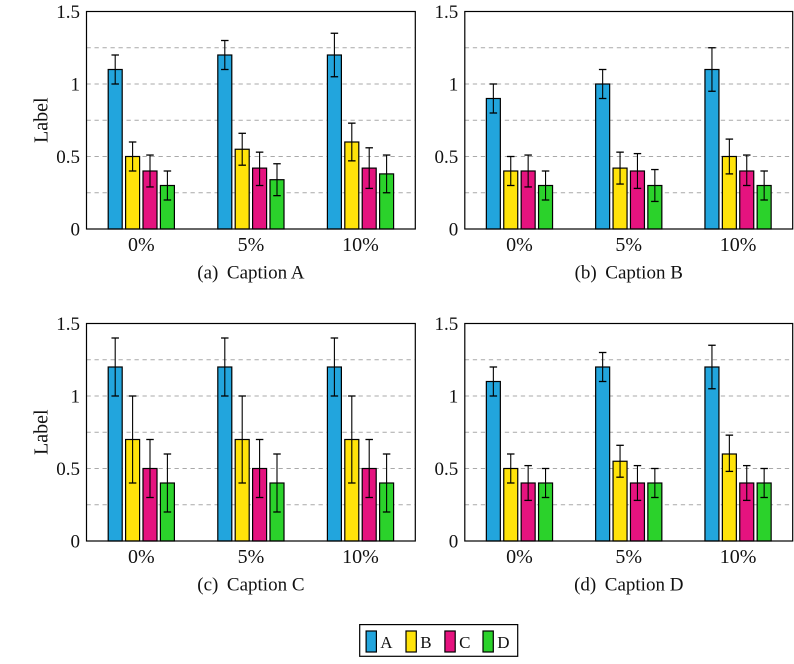 This screenshot has width=794, height=664. I want to click on svg-text: B, so click(425, 642).